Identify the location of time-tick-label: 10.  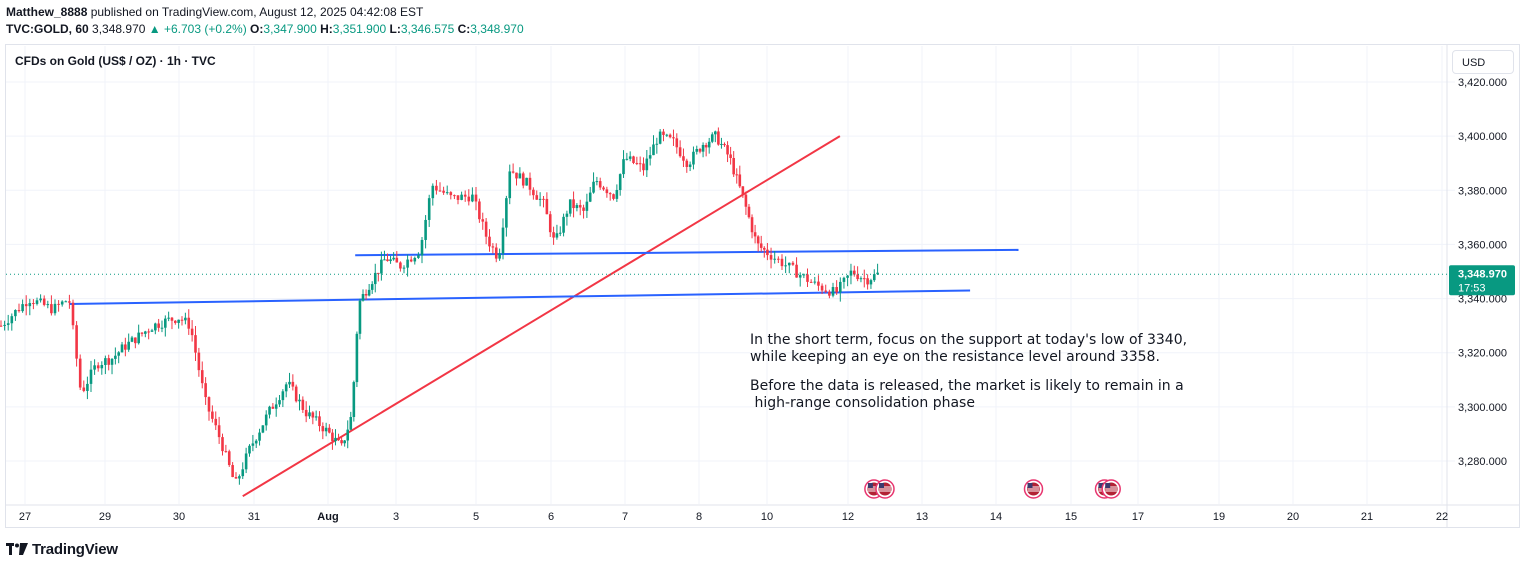
(767, 517).